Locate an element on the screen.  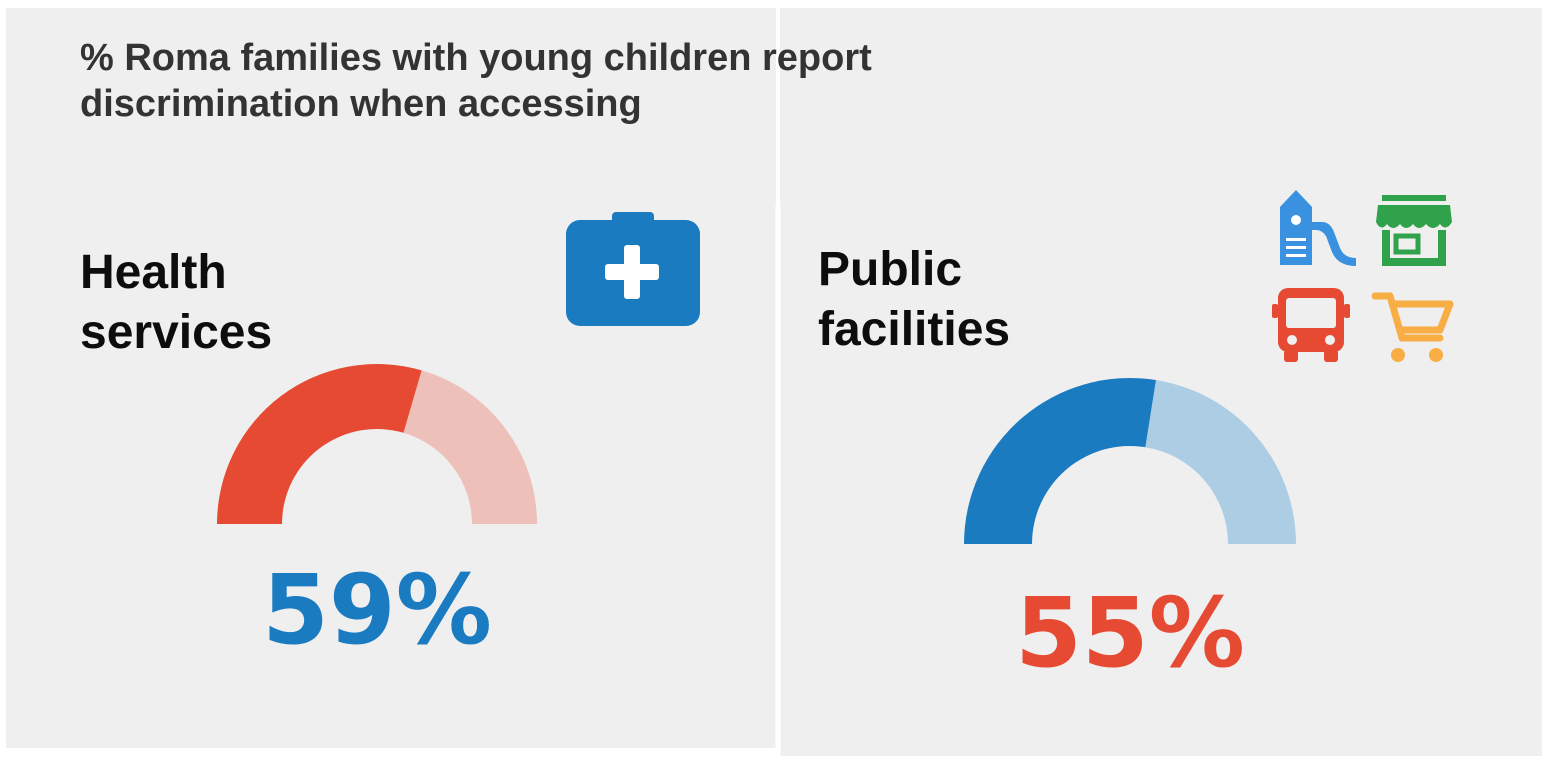
gauge-public-value-arc is located at coordinates (1060, 460).